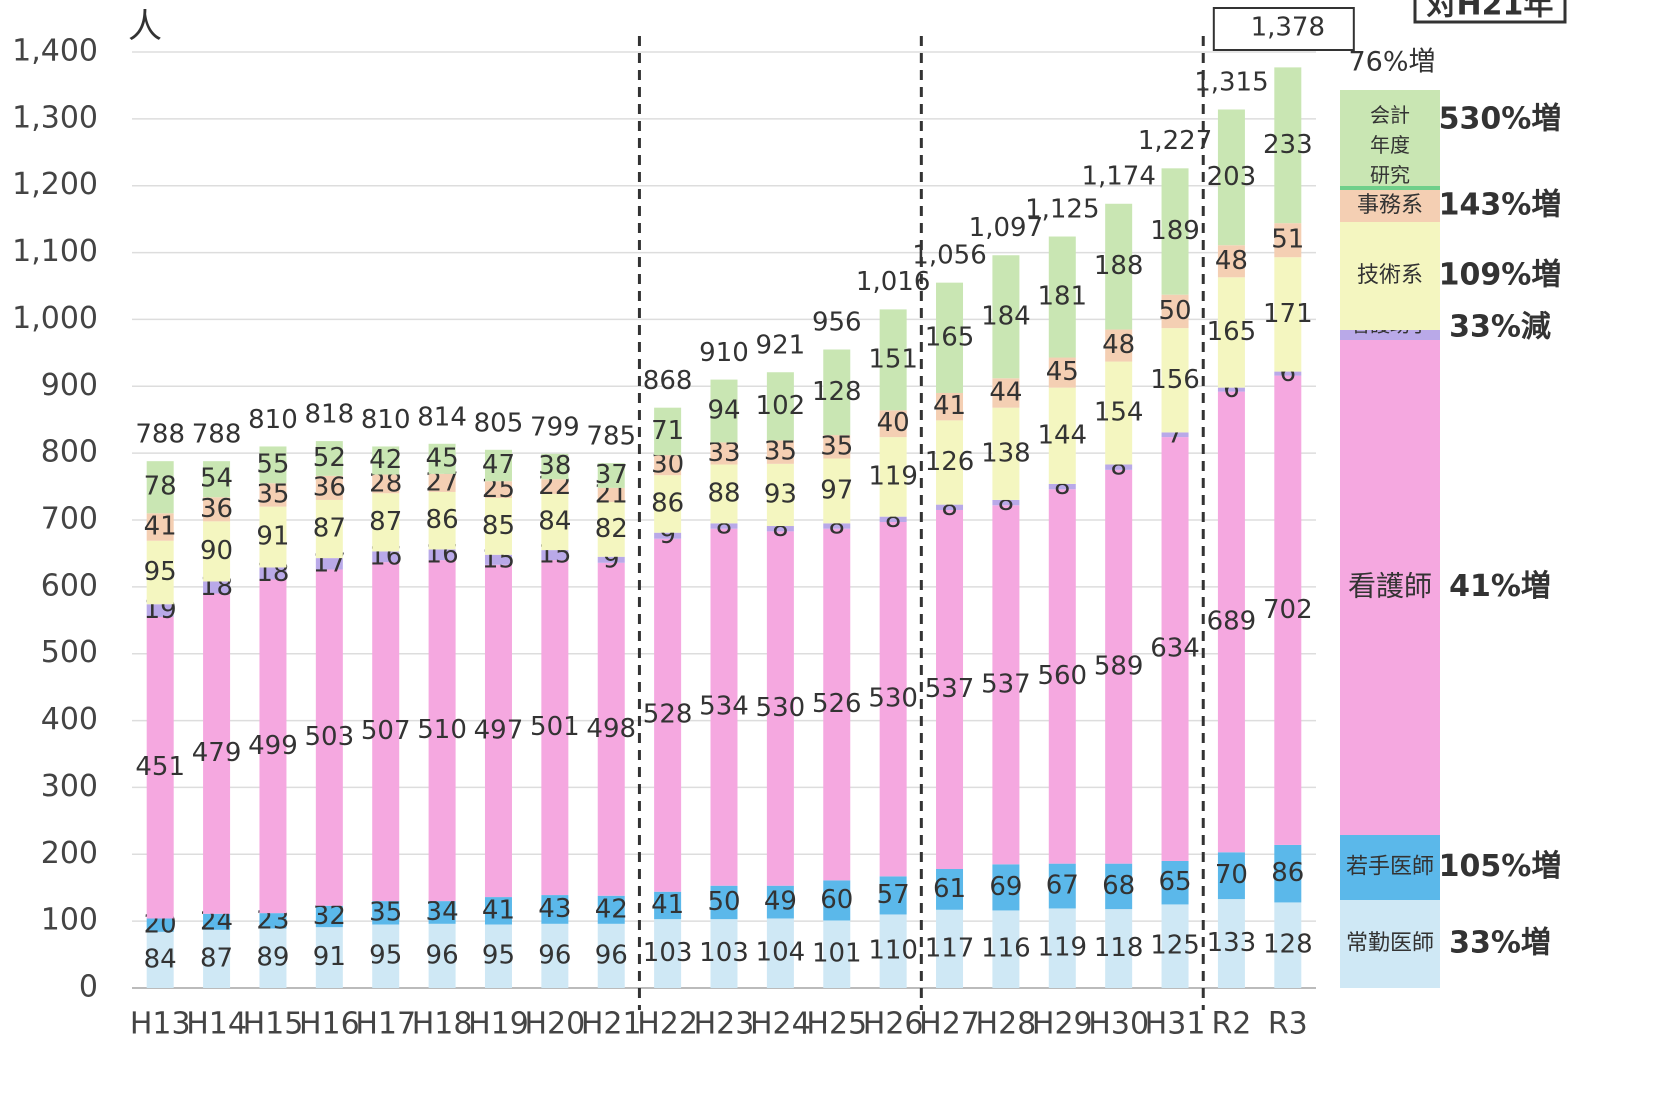  Describe the element at coordinates (499, 423) in the screenshot. I see `total-label: 805` at that location.